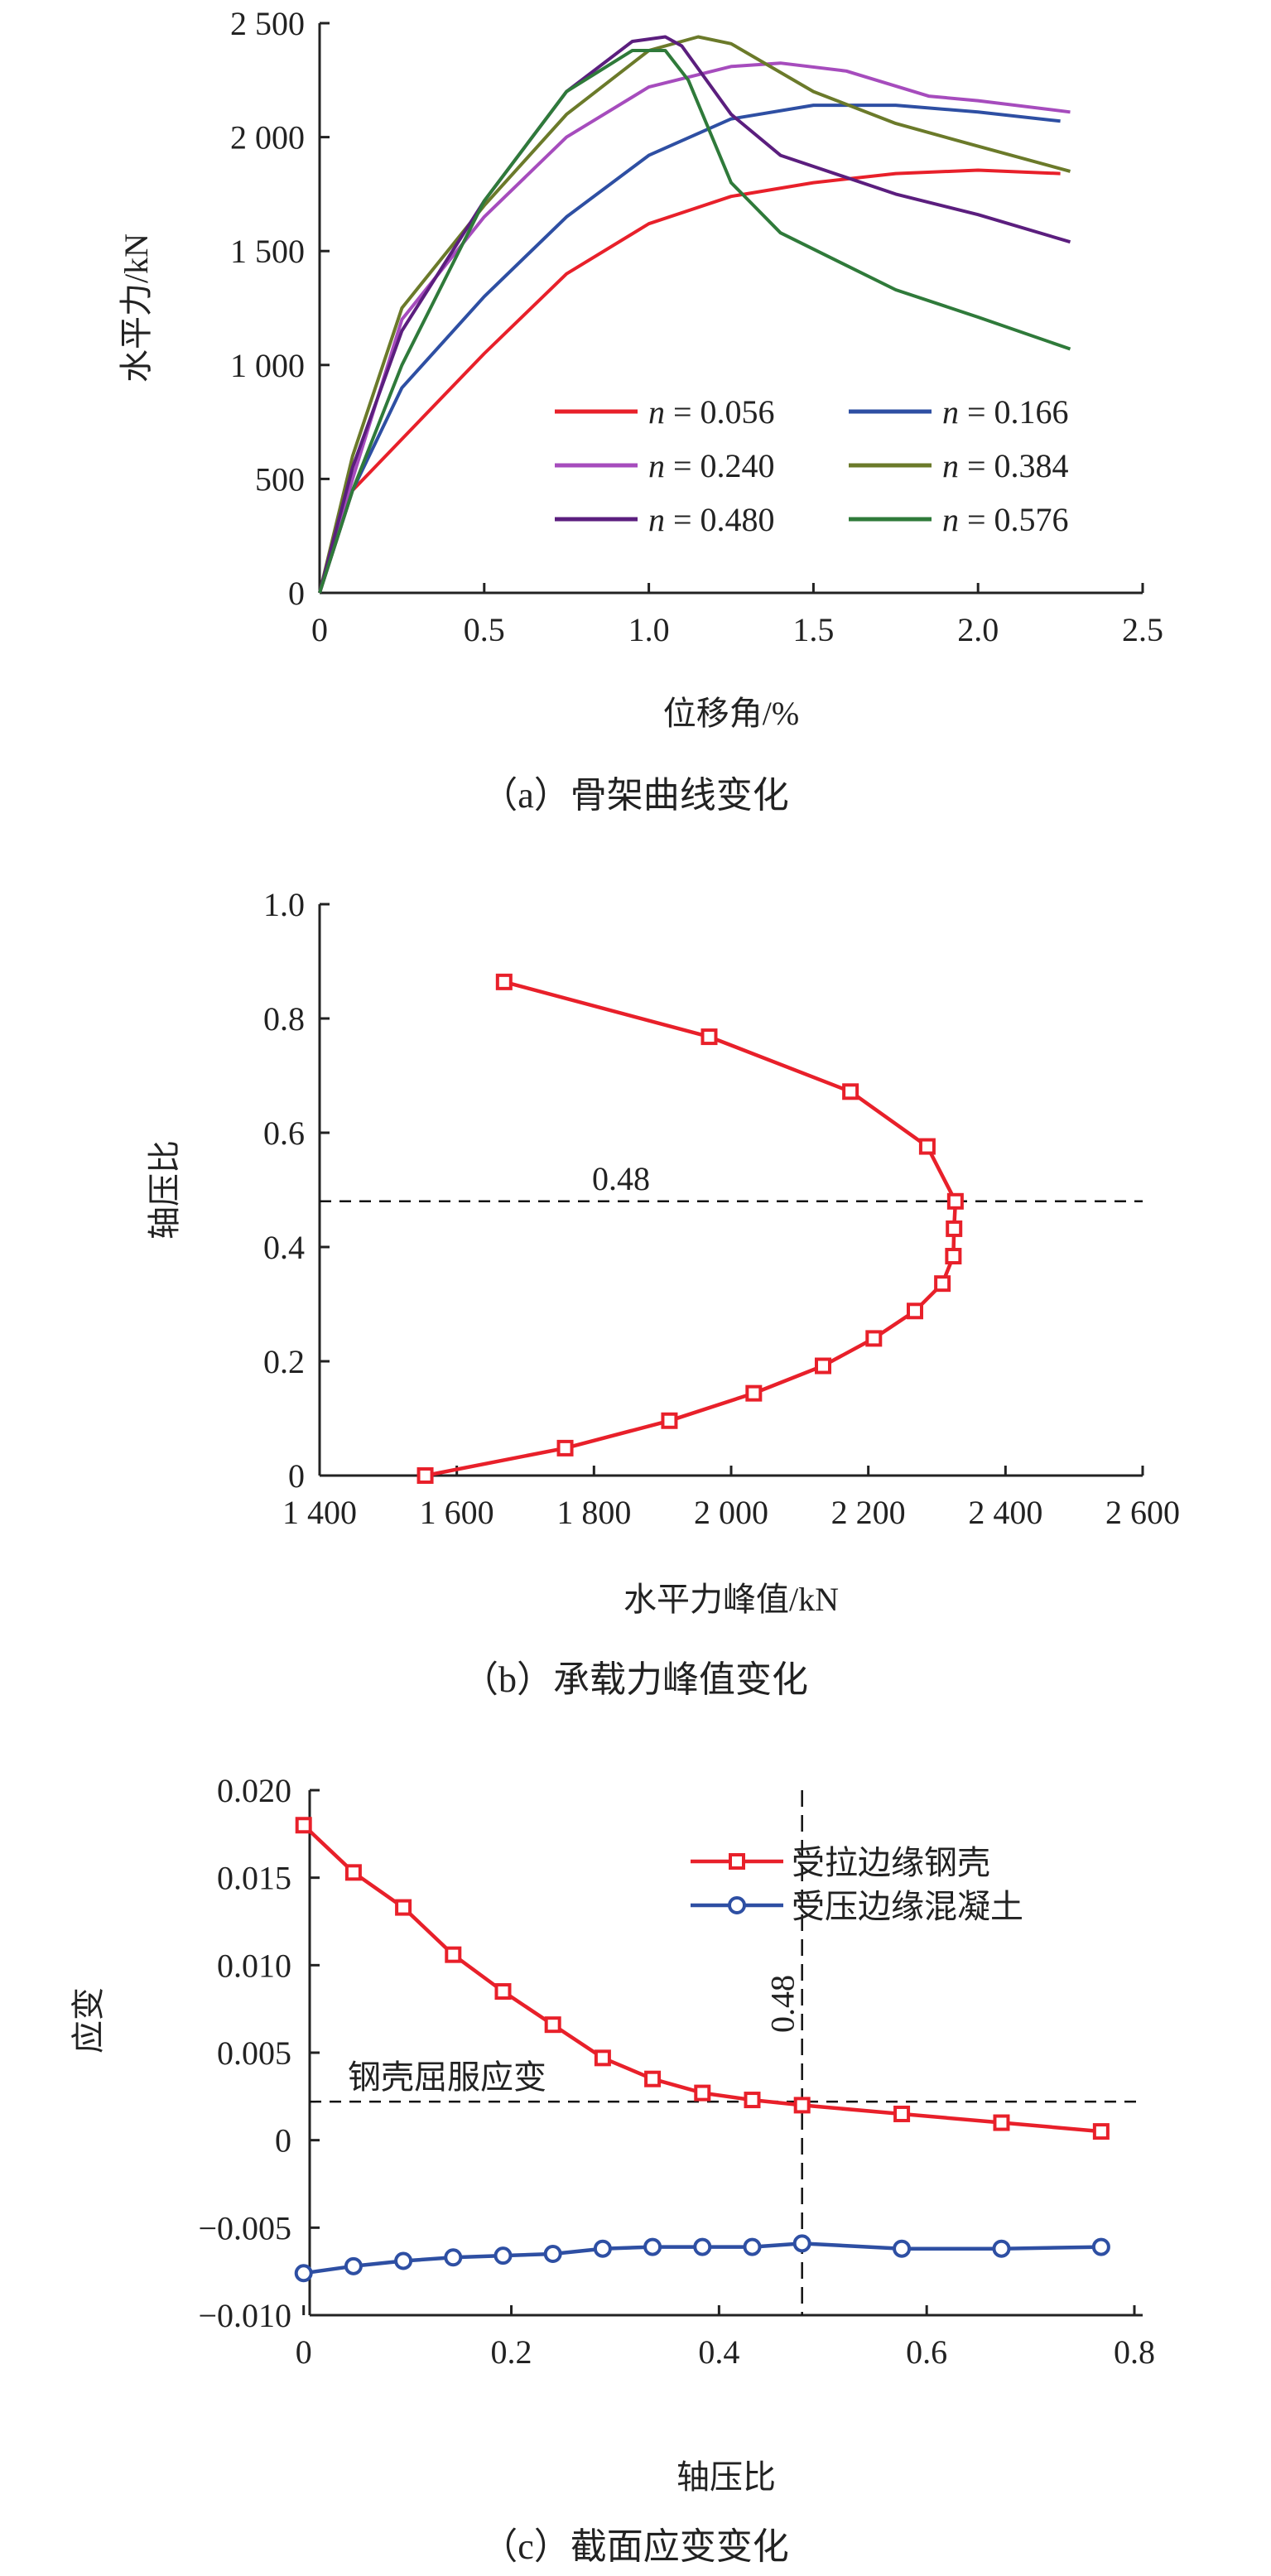 This screenshot has height=2576, width=1271. What do you see at coordinates (267, 137) in the screenshot?
I see `y-tick-label: 2 000` at bounding box center [267, 137].